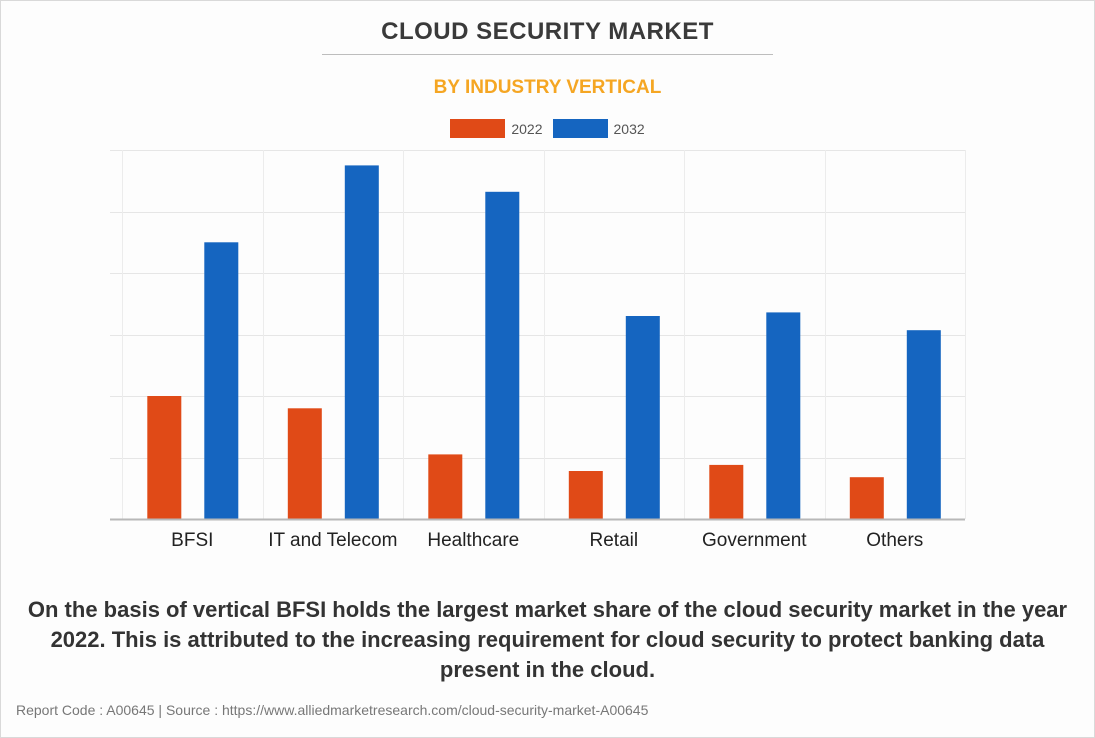  I want to click on x-tick-label: Others, so click(894, 540).